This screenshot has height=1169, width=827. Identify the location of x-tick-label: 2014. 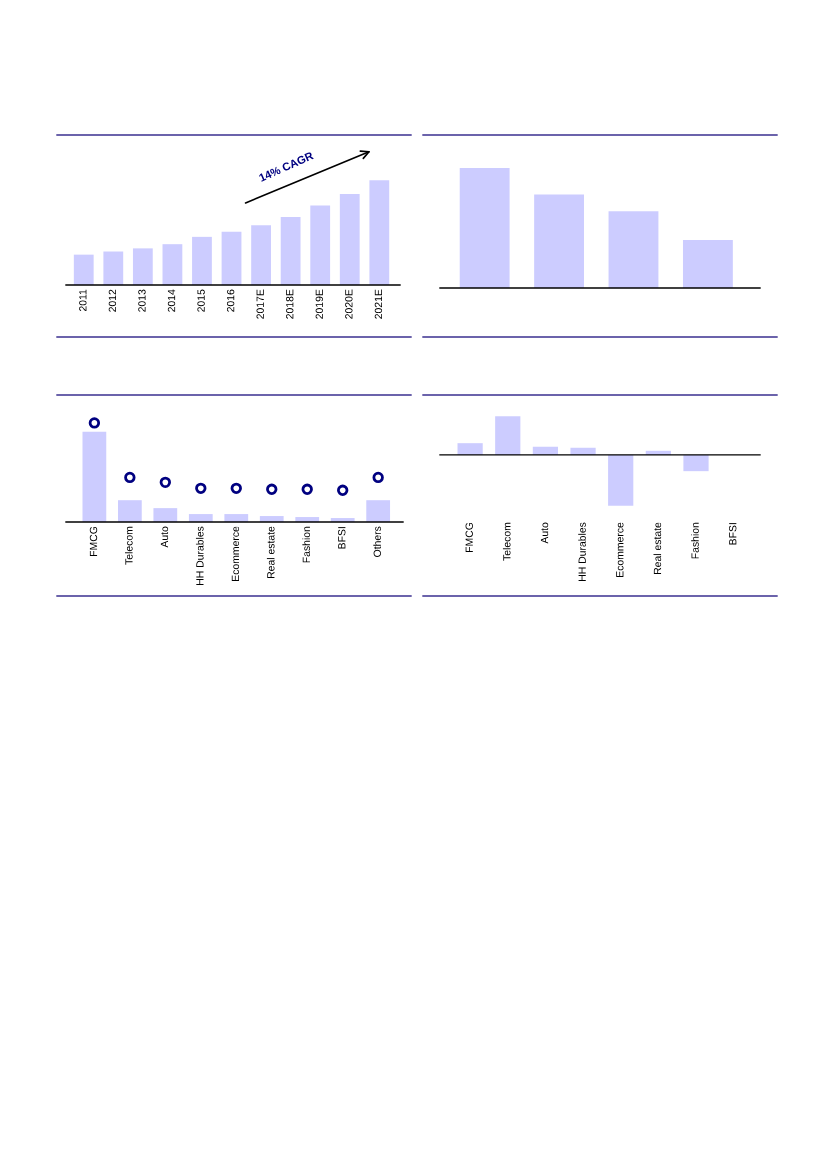
(171, 300).